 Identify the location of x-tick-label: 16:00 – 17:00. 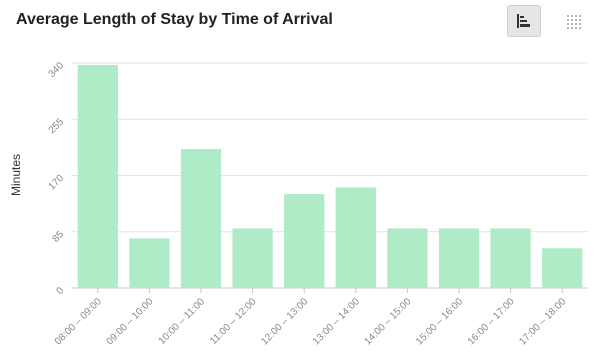
(491, 321).